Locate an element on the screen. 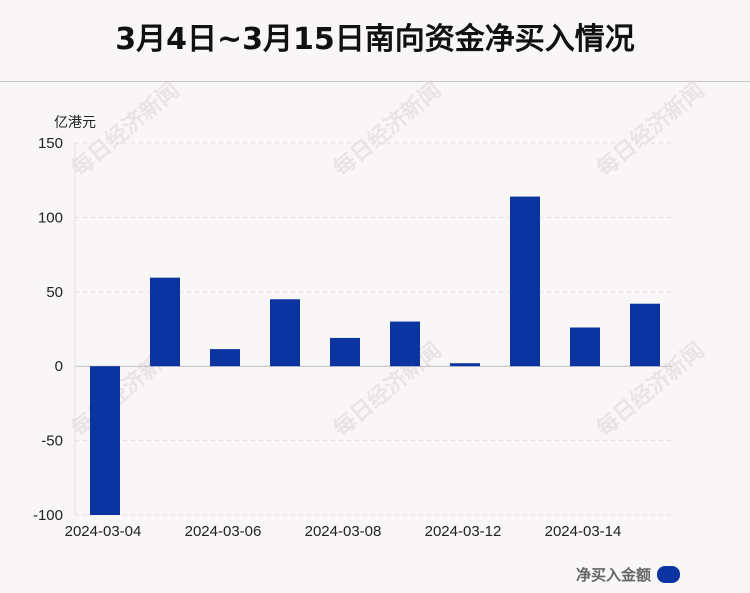 The width and height of the screenshot is (750, 593). legend-label: 净买入金额 is located at coordinates (614, 575).